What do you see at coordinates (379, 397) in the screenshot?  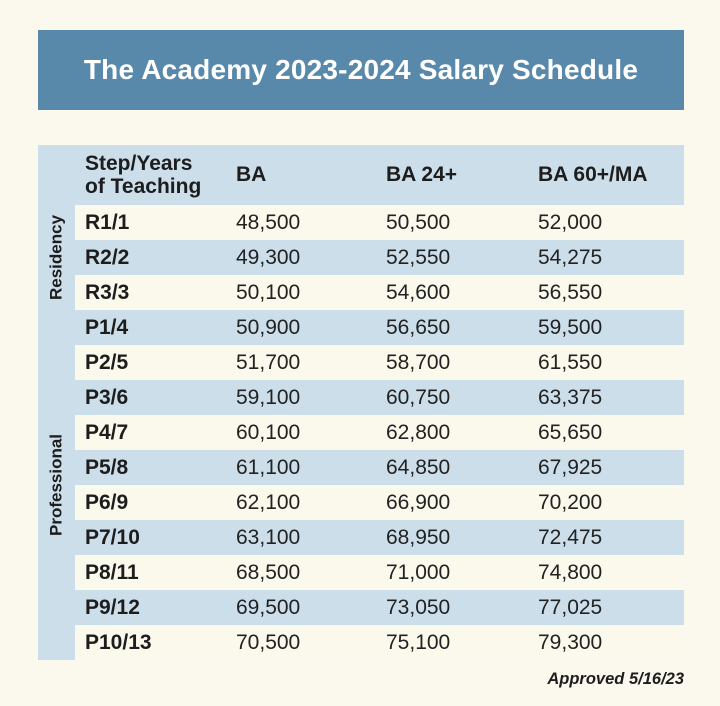 I see `table-row: P3/6 59,100 60,750 63,375` at bounding box center [379, 397].